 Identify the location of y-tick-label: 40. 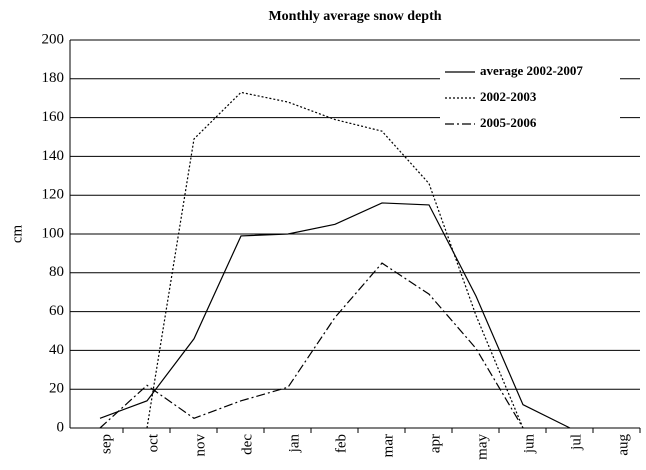
(56, 350).